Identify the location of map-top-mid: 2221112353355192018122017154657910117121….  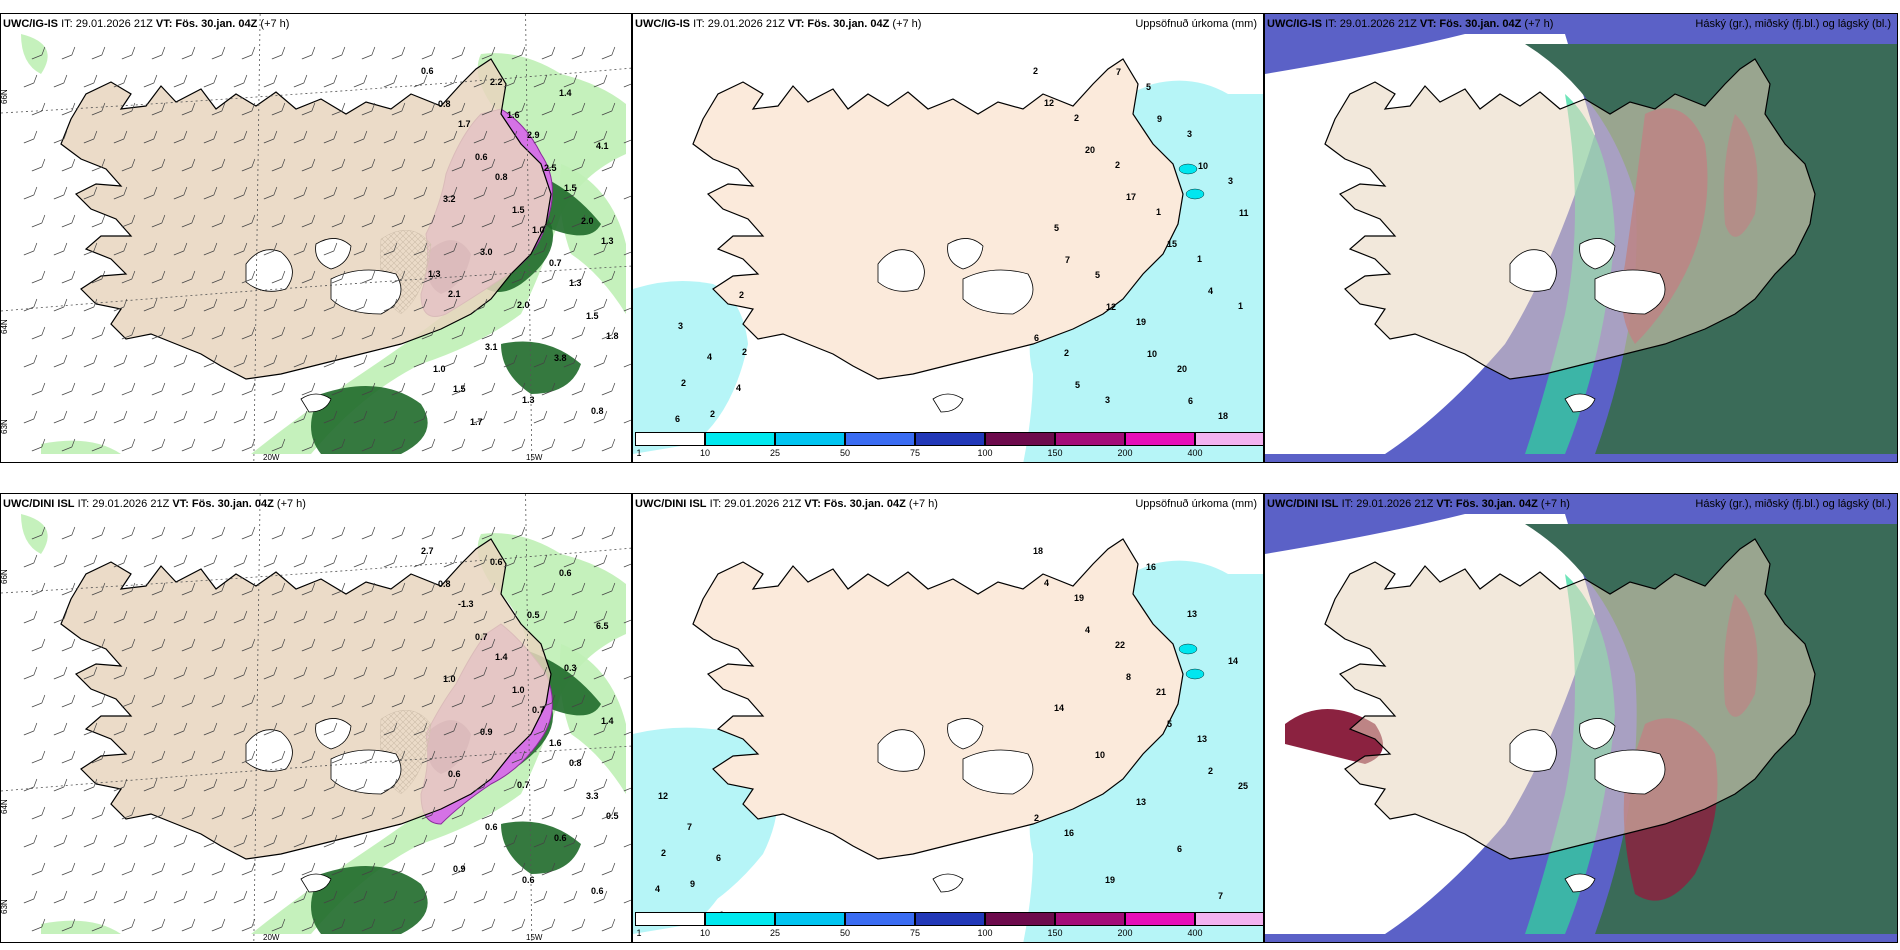
(948, 260).